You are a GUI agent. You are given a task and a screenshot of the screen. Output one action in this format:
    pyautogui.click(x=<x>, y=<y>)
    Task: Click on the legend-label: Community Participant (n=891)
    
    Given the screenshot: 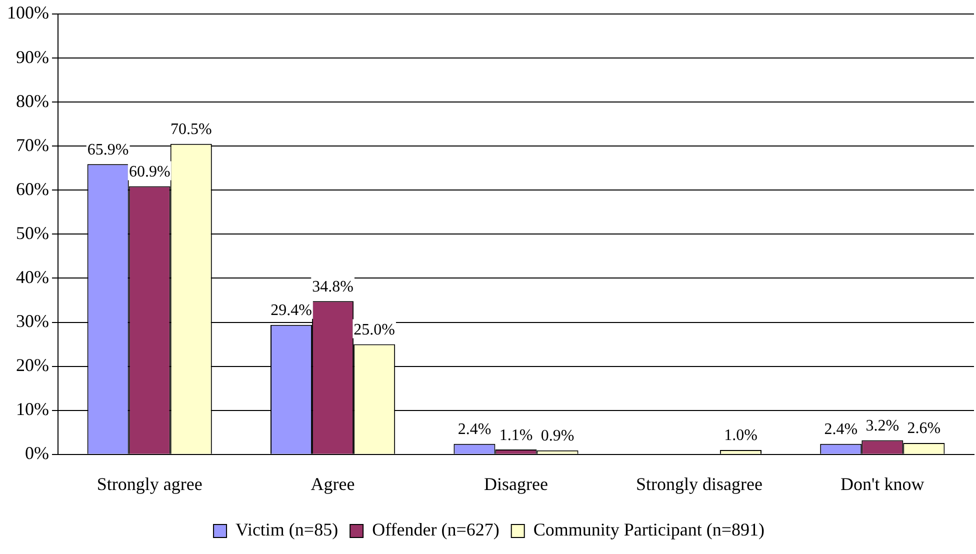 What is the action you would take?
    pyautogui.click(x=648, y=530)
    